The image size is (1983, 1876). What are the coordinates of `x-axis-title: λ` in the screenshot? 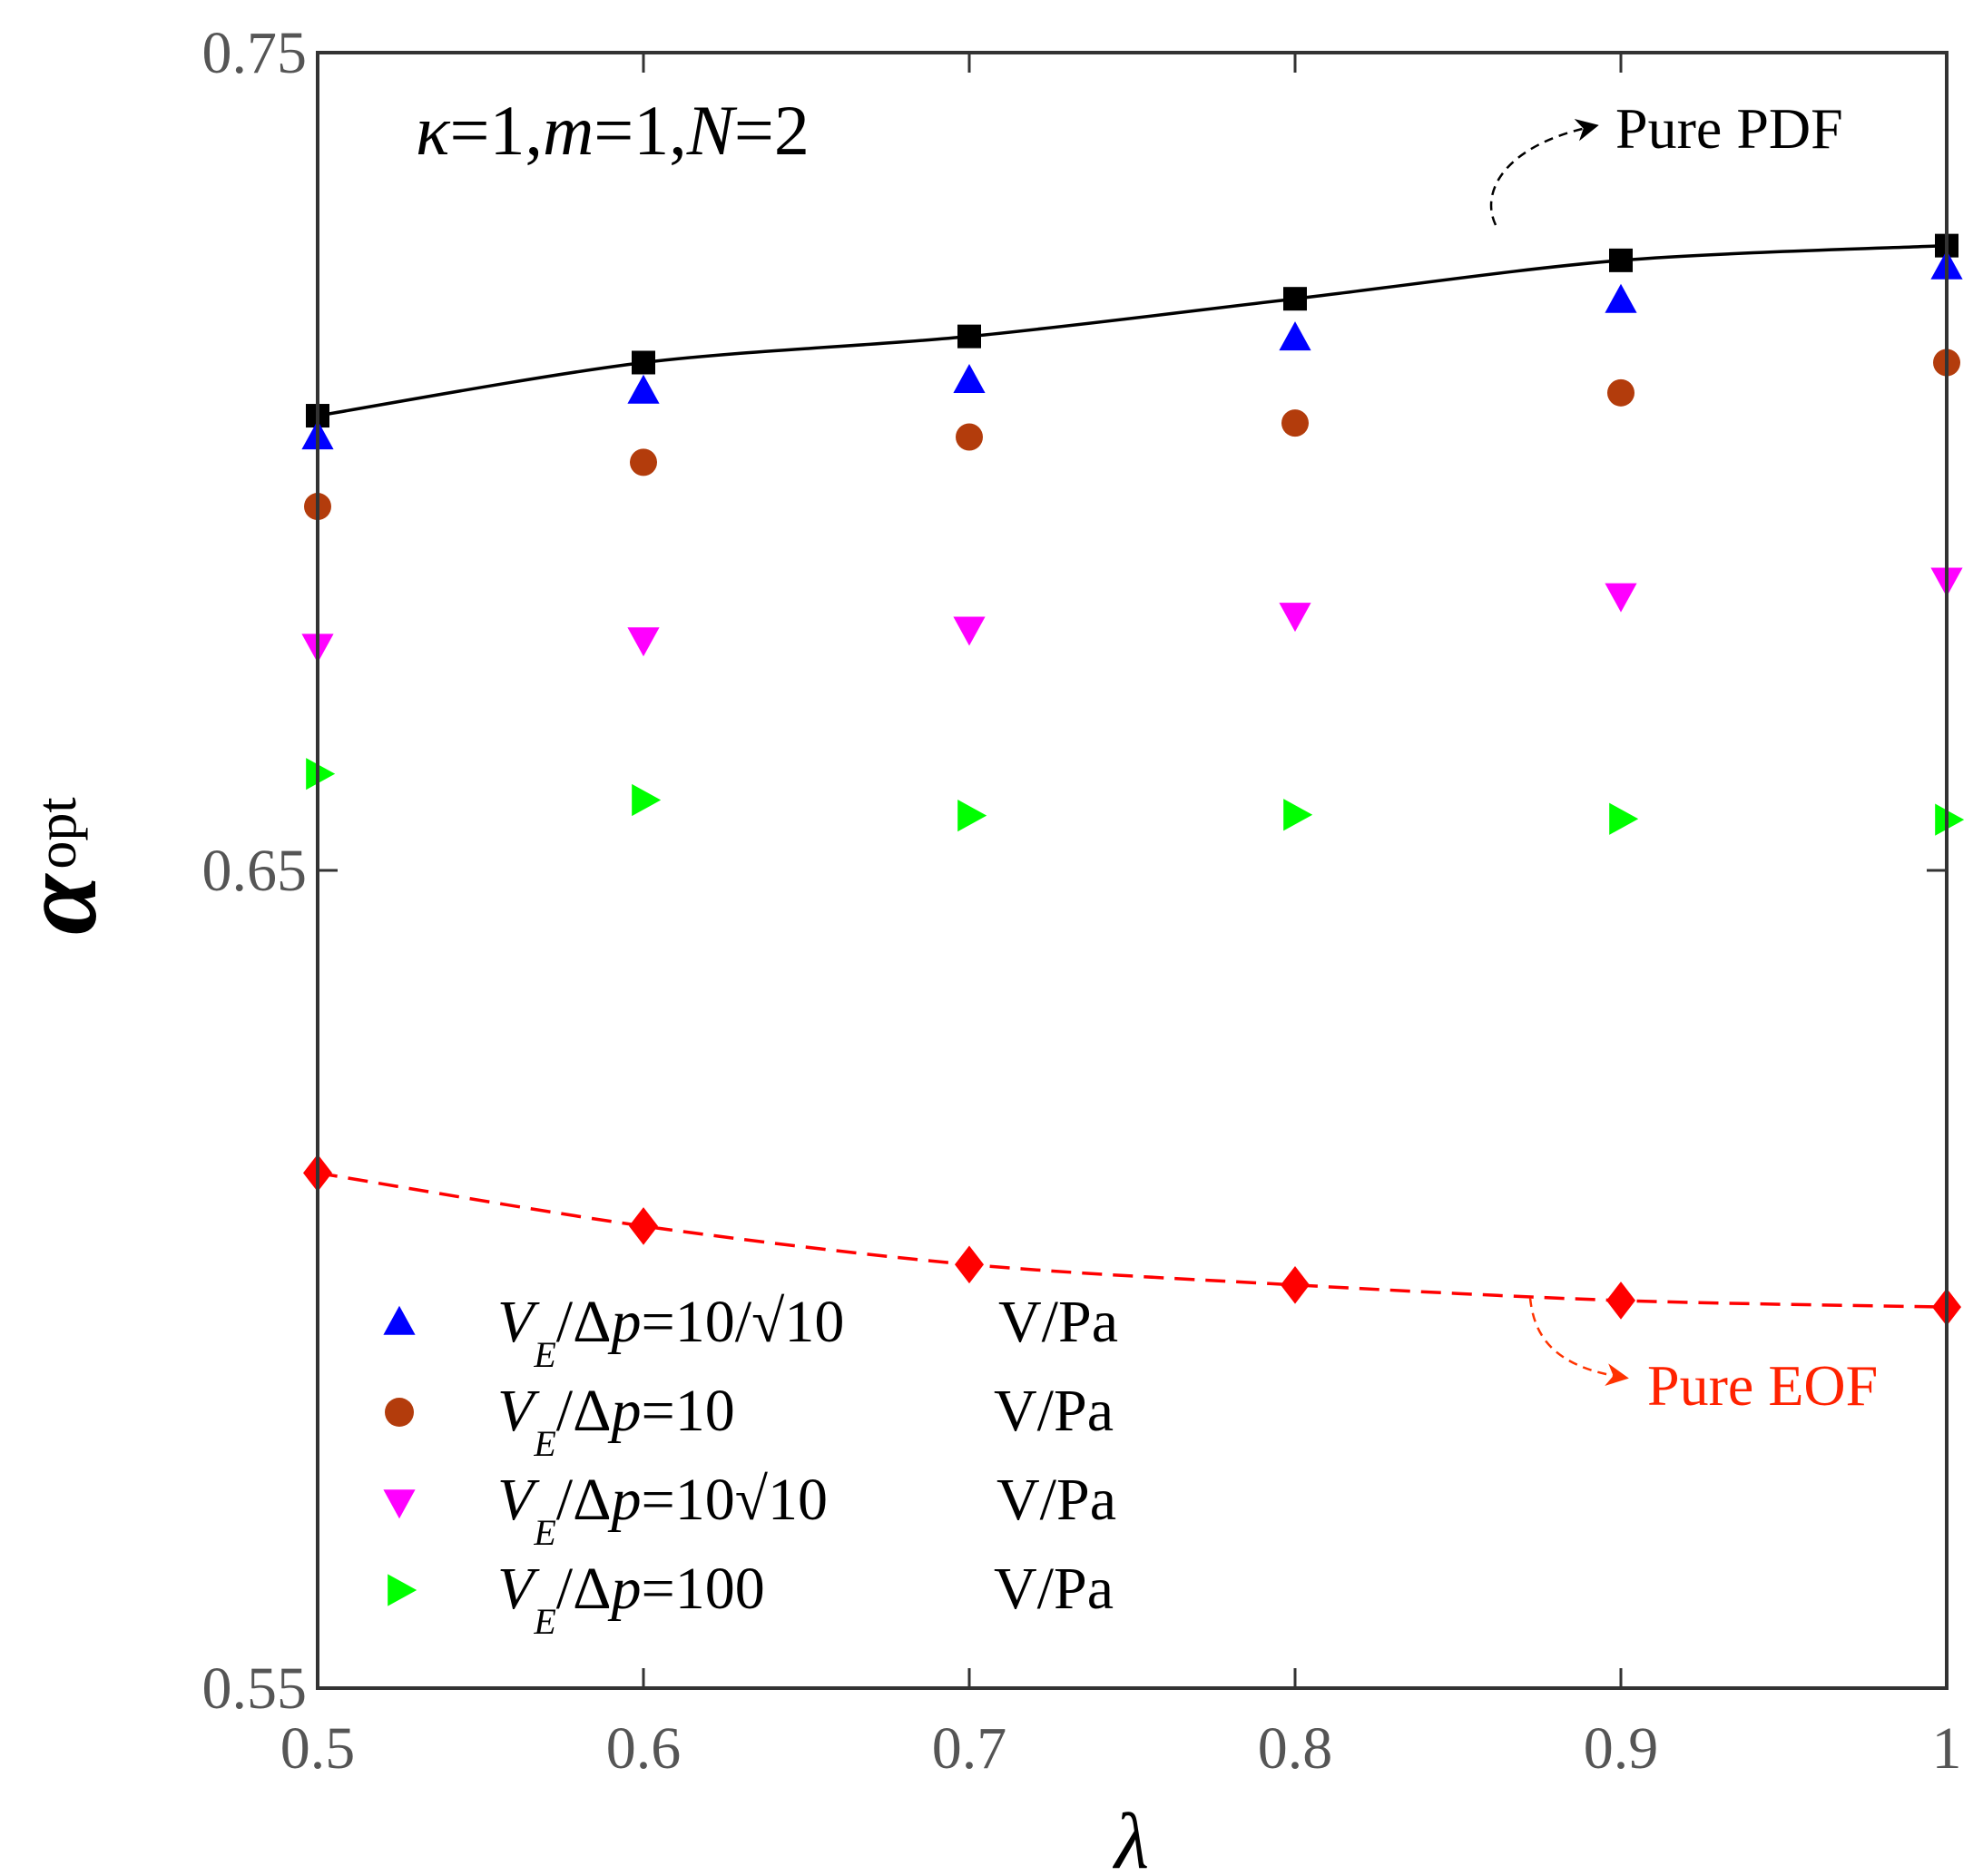 It's located at (1131, 1837).